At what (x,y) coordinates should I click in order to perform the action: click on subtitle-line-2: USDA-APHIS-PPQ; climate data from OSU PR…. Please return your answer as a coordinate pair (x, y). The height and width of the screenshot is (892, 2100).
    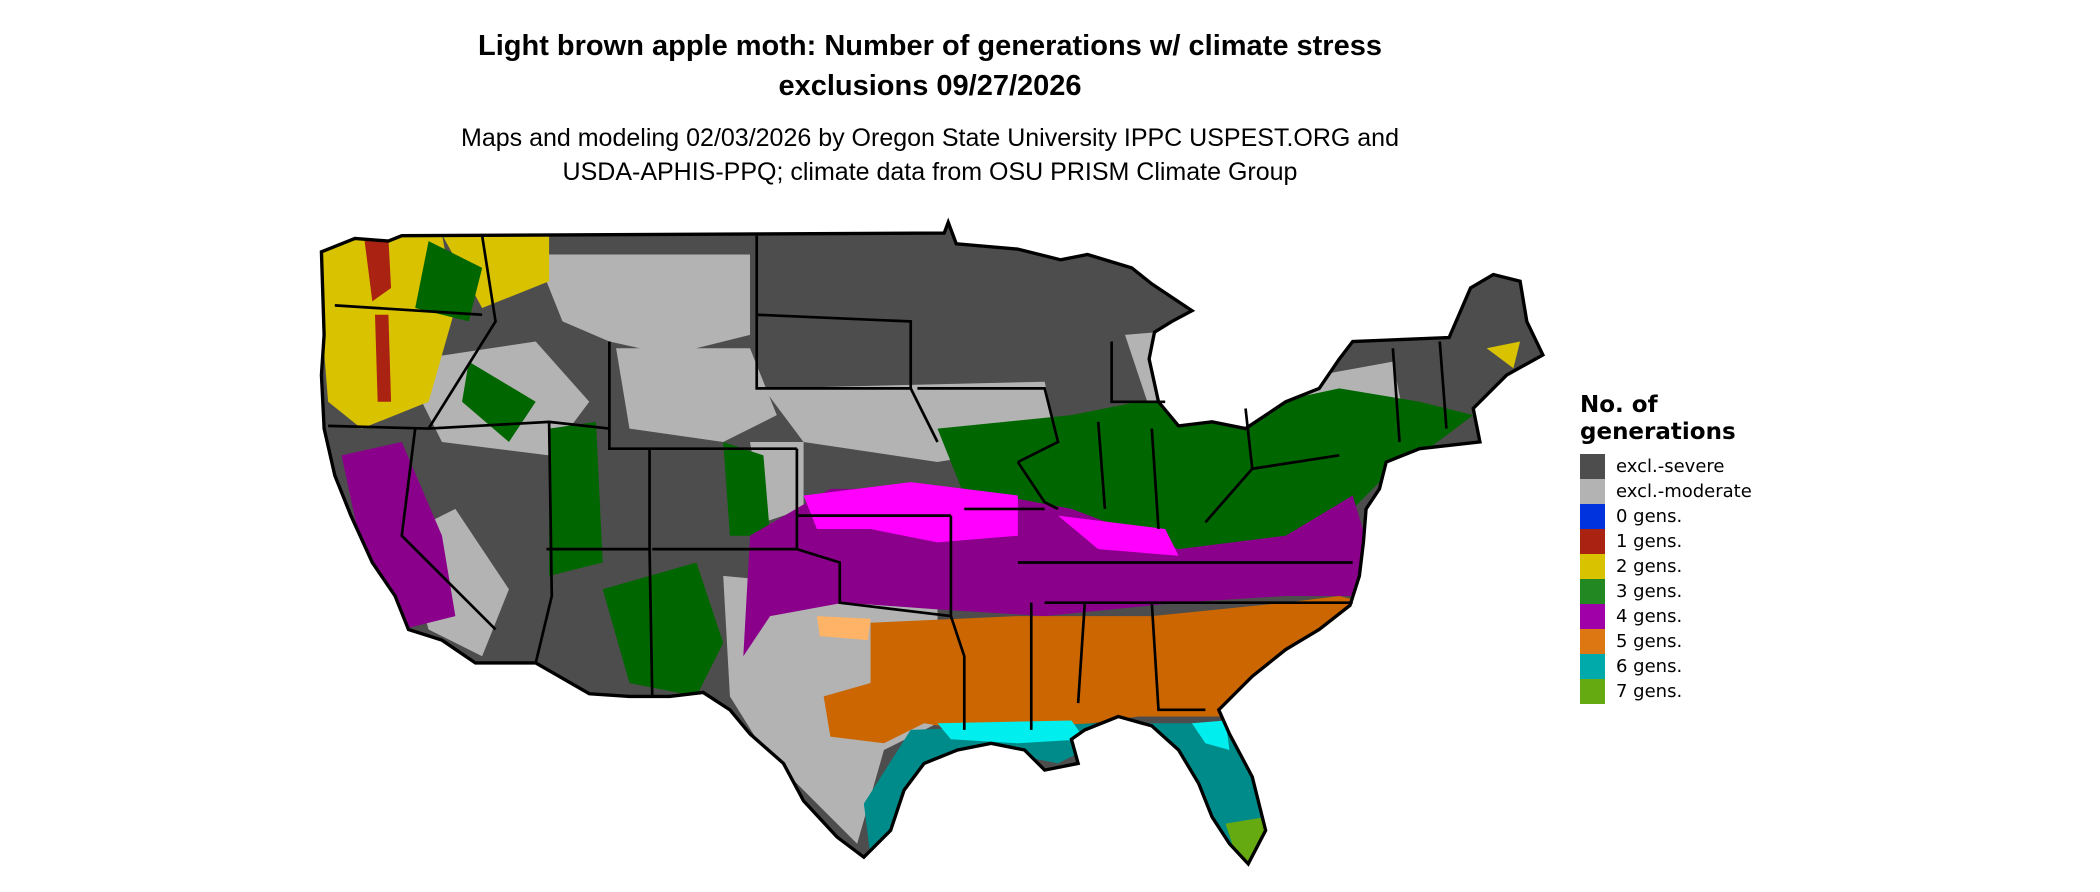
    Looking at the image, I should click on (930, 172).